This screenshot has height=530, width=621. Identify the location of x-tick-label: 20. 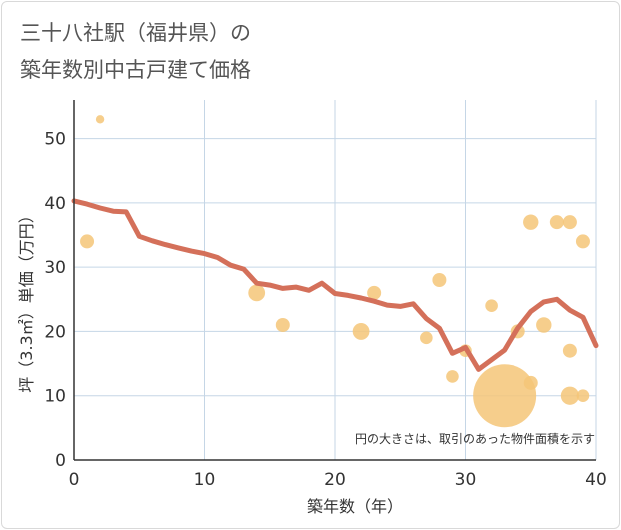
(335, 480).